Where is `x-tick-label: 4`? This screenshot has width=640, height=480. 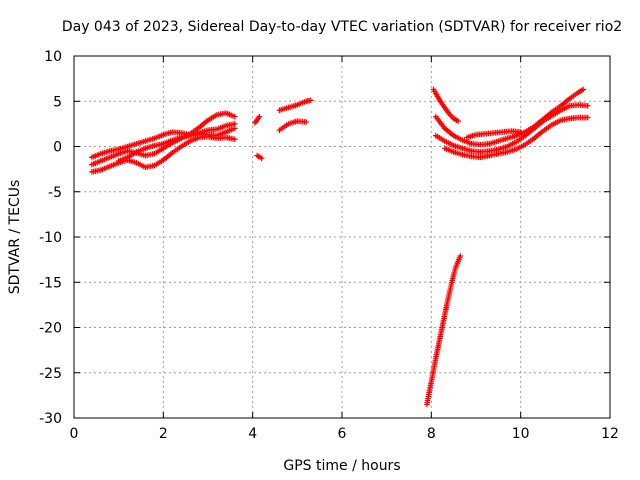 x-tick-label: 4 is located at coordinates (252, 434).